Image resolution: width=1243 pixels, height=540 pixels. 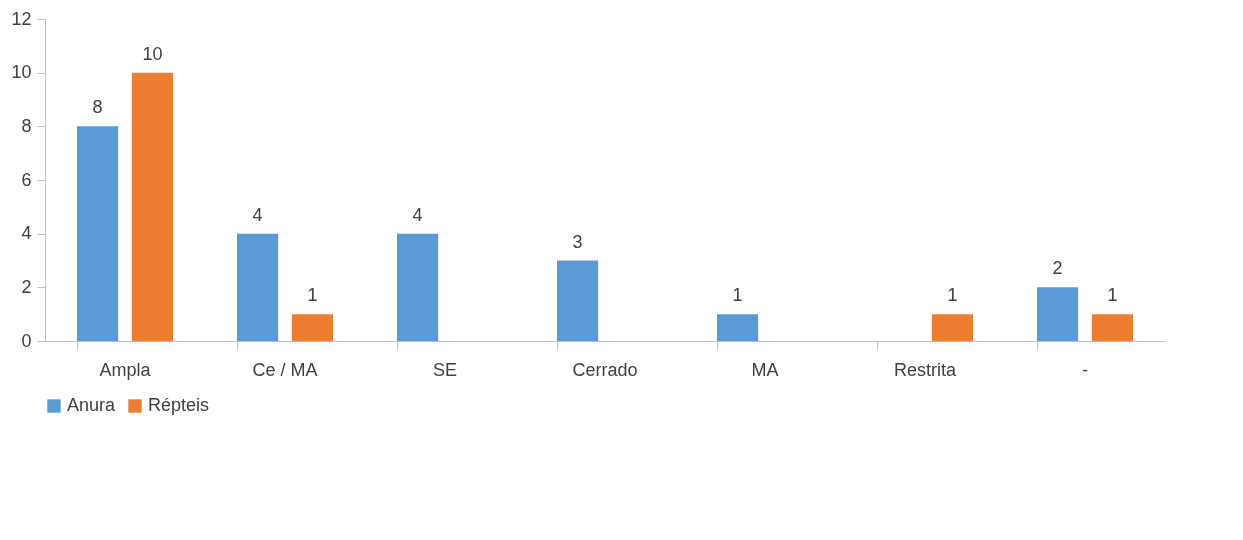 I want to click on legend-label: Répteis, so click(x=179, y=405).